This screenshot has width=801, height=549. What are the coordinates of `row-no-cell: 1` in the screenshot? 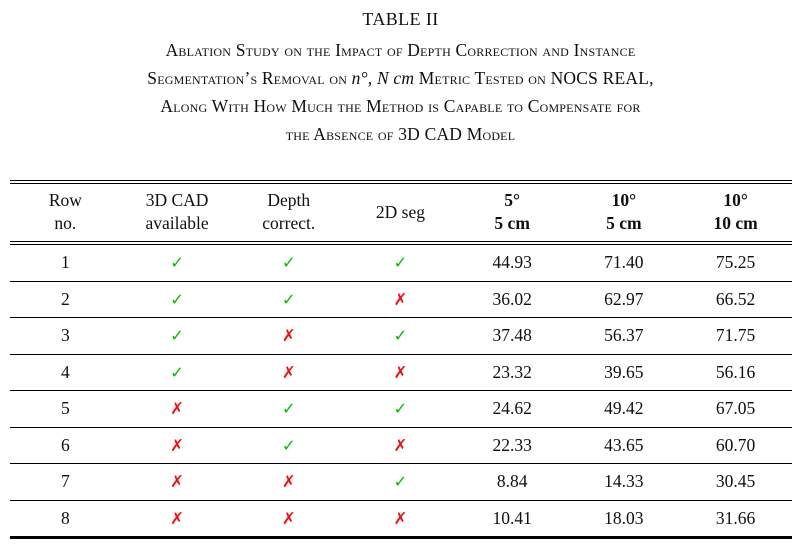 It's located at (65, 262).